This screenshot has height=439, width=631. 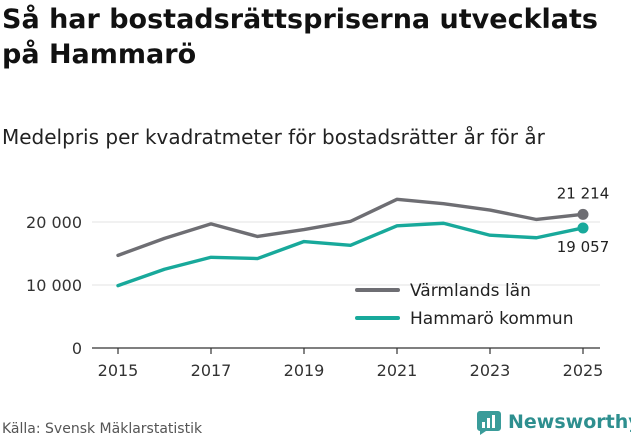 What do you see at coordinates (583, 247) in the screenshot?
I see `end-value-label: 19 057` at bounding box center [583, 247].